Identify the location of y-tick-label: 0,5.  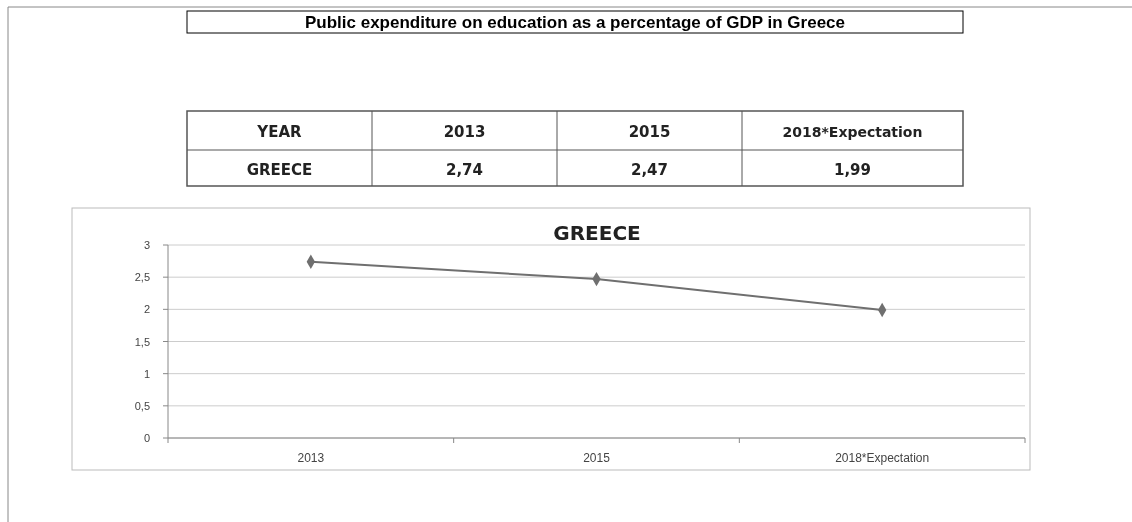
(142, 405).